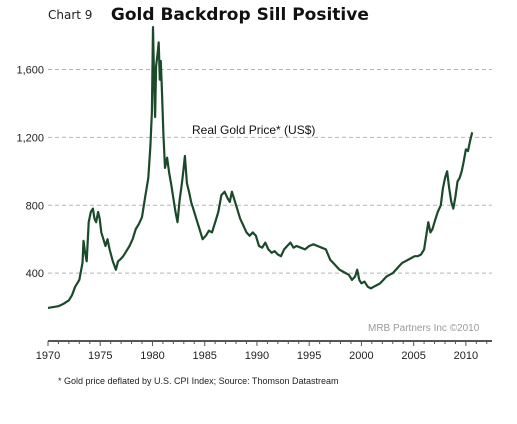 This screenshot has width=517, height=424. I want to click on y-tick-label-1600: 1,600, so click(30, 71).